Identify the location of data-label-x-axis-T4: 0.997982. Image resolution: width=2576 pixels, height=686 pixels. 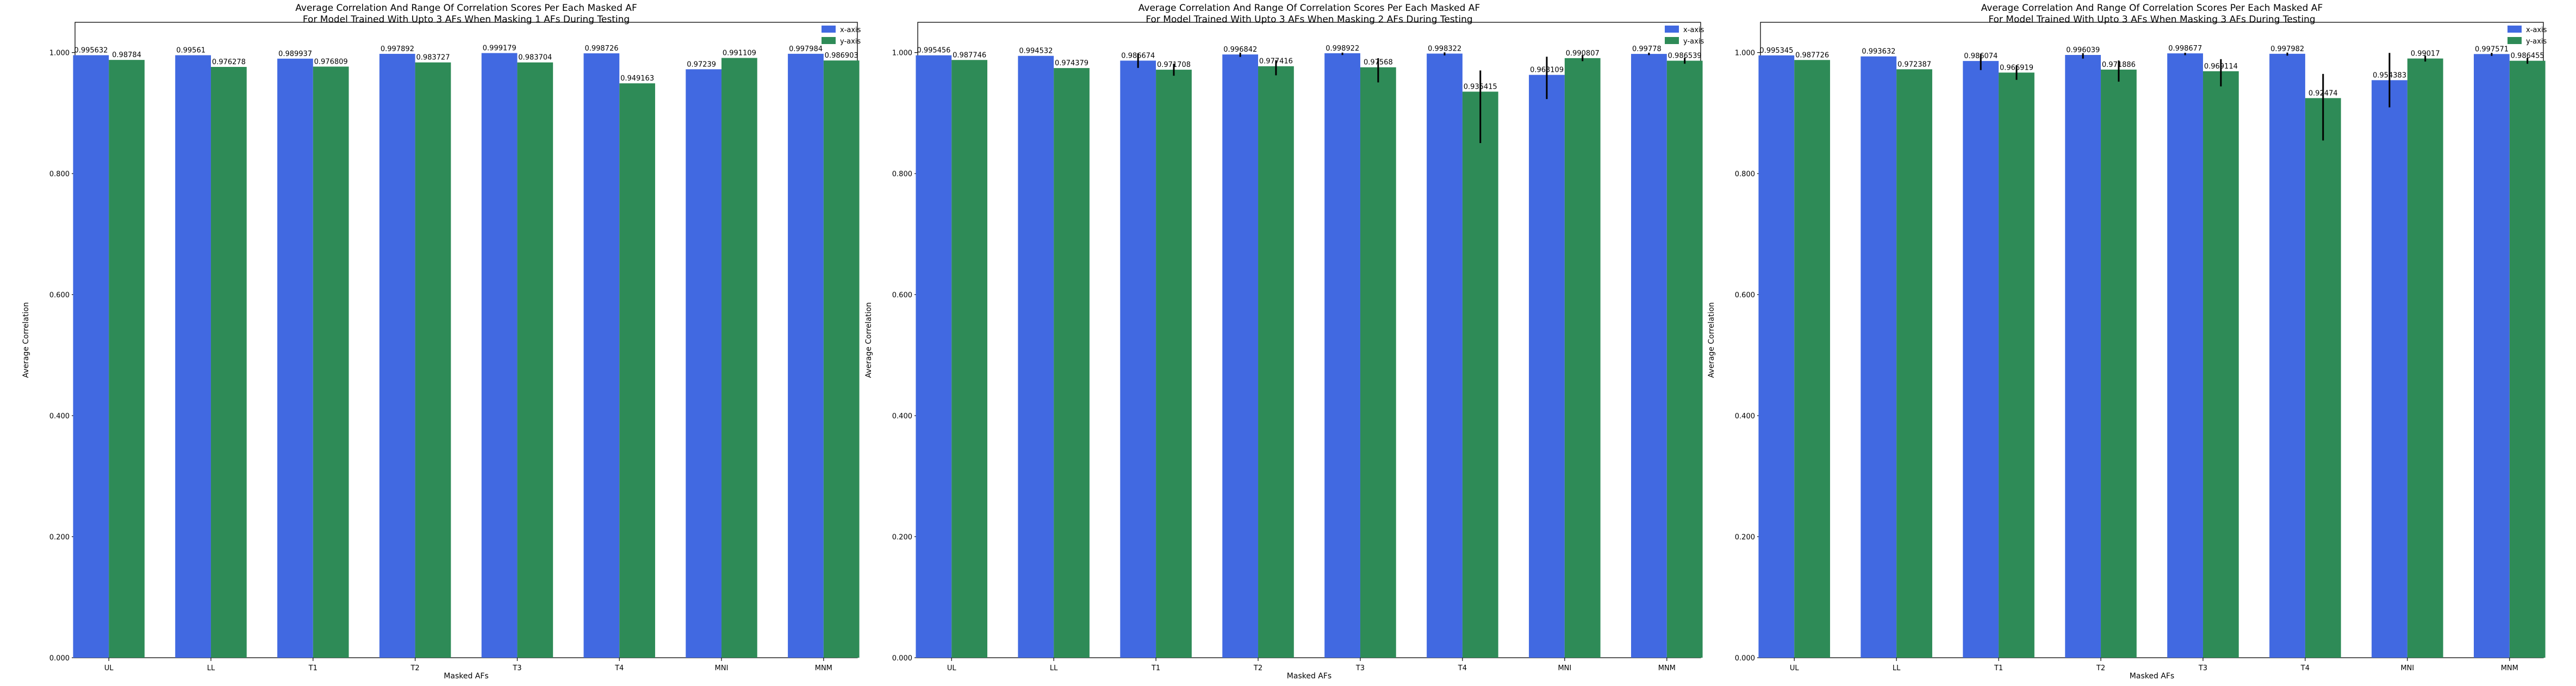
(2287, 49).